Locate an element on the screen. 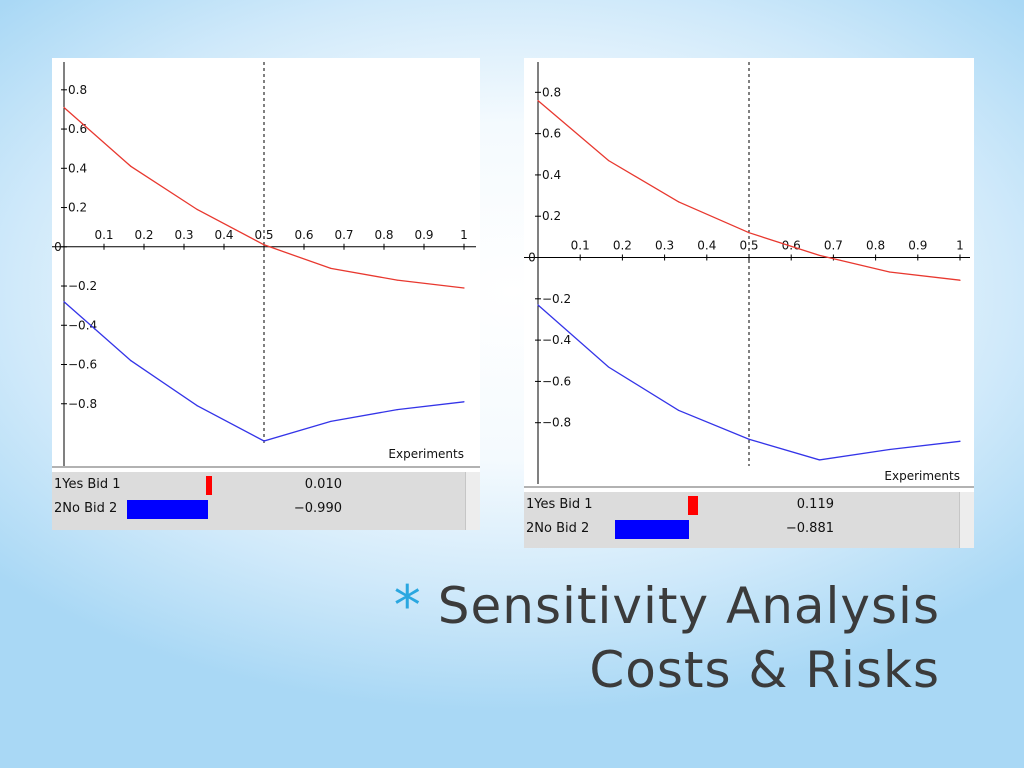 The image size is (1024, 768). table-row: 2No Bid 2 −0.881 is located at coordinates (734, 529).